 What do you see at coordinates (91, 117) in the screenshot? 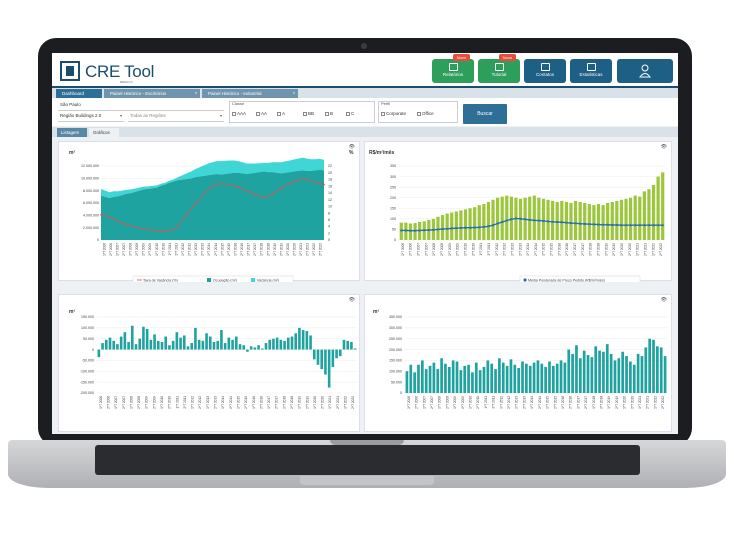
I see `region-set-select: Região Buildings 2.0 ▾` at bounding box center [91, 117].